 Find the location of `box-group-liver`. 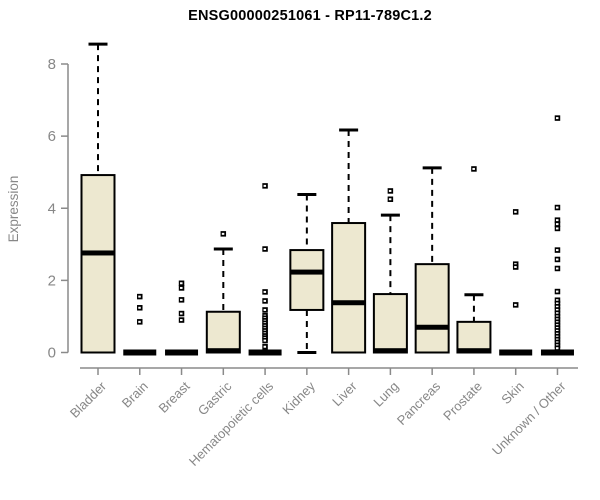

box-group-liver is located at coordinates (349, 241).